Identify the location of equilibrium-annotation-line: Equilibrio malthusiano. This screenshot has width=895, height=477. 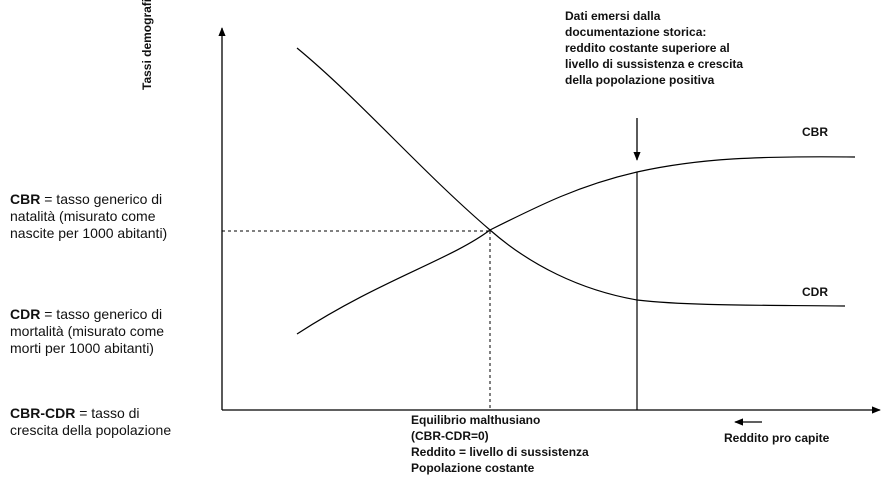
(476, 420).